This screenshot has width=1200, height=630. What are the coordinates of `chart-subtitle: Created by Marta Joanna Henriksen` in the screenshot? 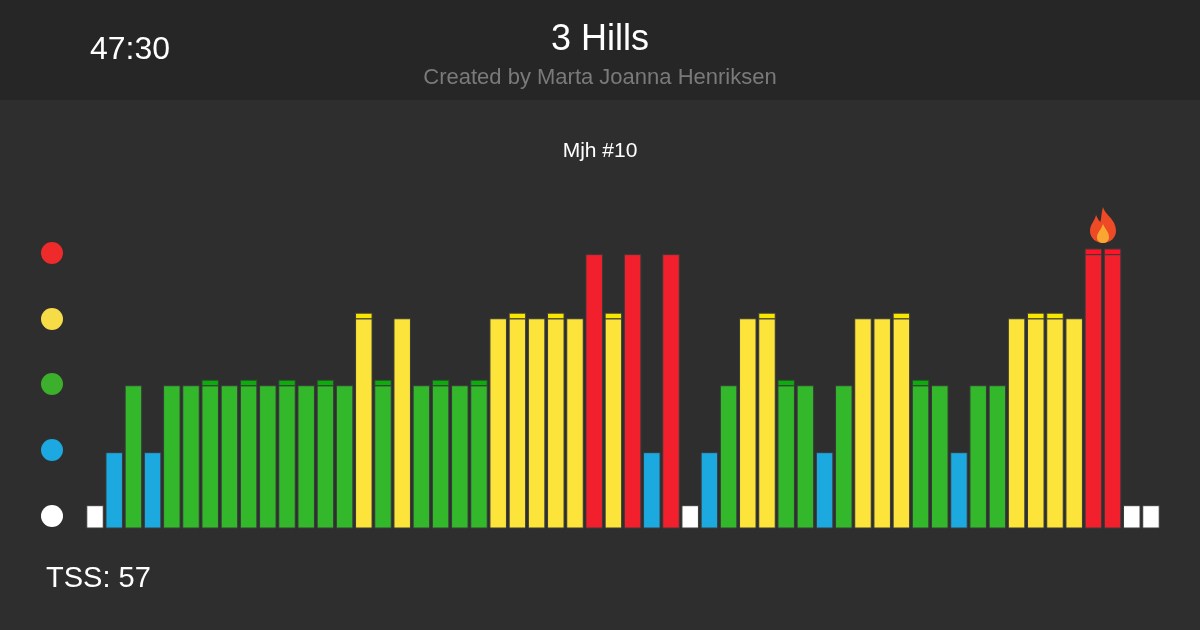 It's located at (600, 76).